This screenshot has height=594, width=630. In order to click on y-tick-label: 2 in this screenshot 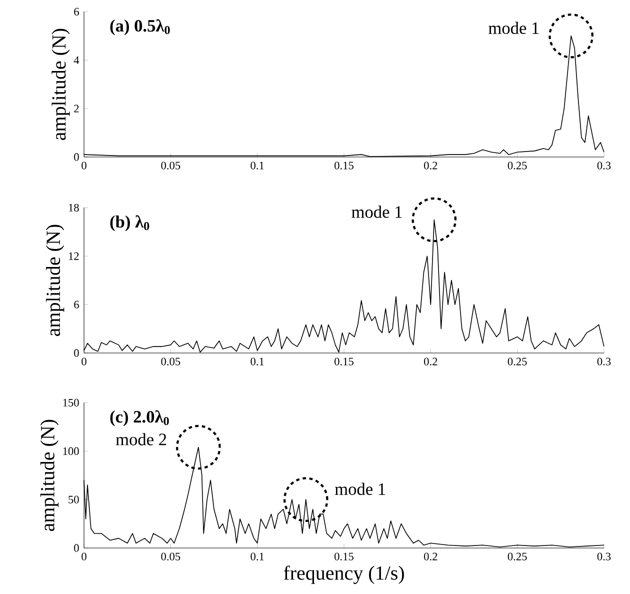, I will do `click(76, 108)`.